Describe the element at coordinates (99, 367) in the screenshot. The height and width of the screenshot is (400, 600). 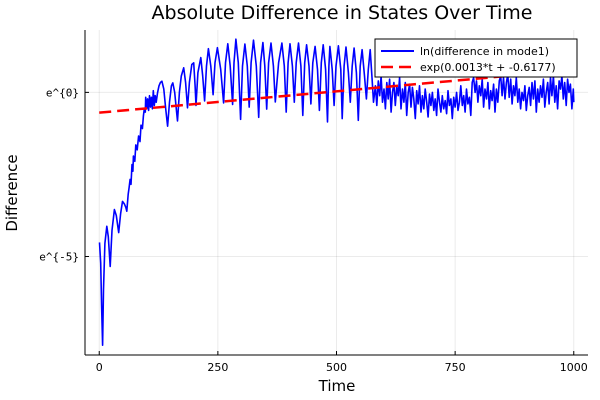
I see `x-tick-label: 0` at that location.